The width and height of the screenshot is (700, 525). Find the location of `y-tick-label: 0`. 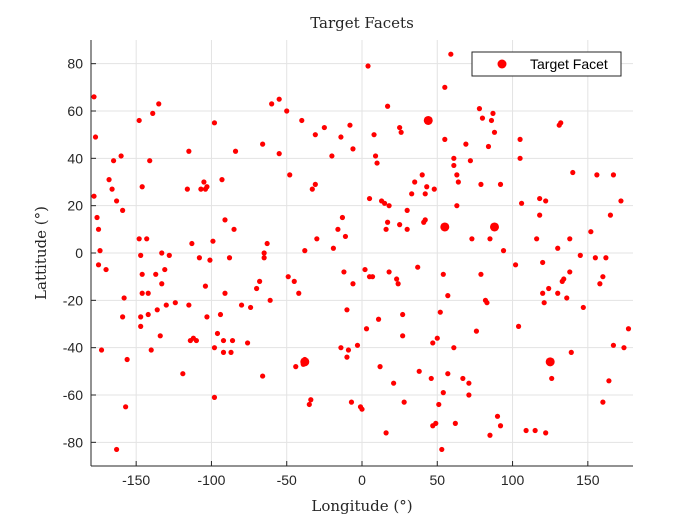

y-tick-label: 0 is located at coordinates (79, 253).